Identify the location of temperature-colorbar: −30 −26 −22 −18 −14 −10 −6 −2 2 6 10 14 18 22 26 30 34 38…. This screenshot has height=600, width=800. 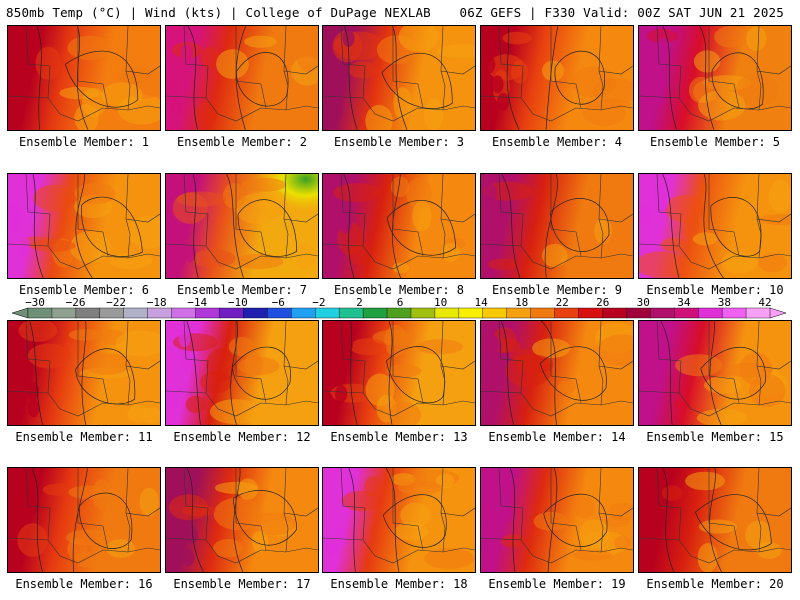
(400, 308).